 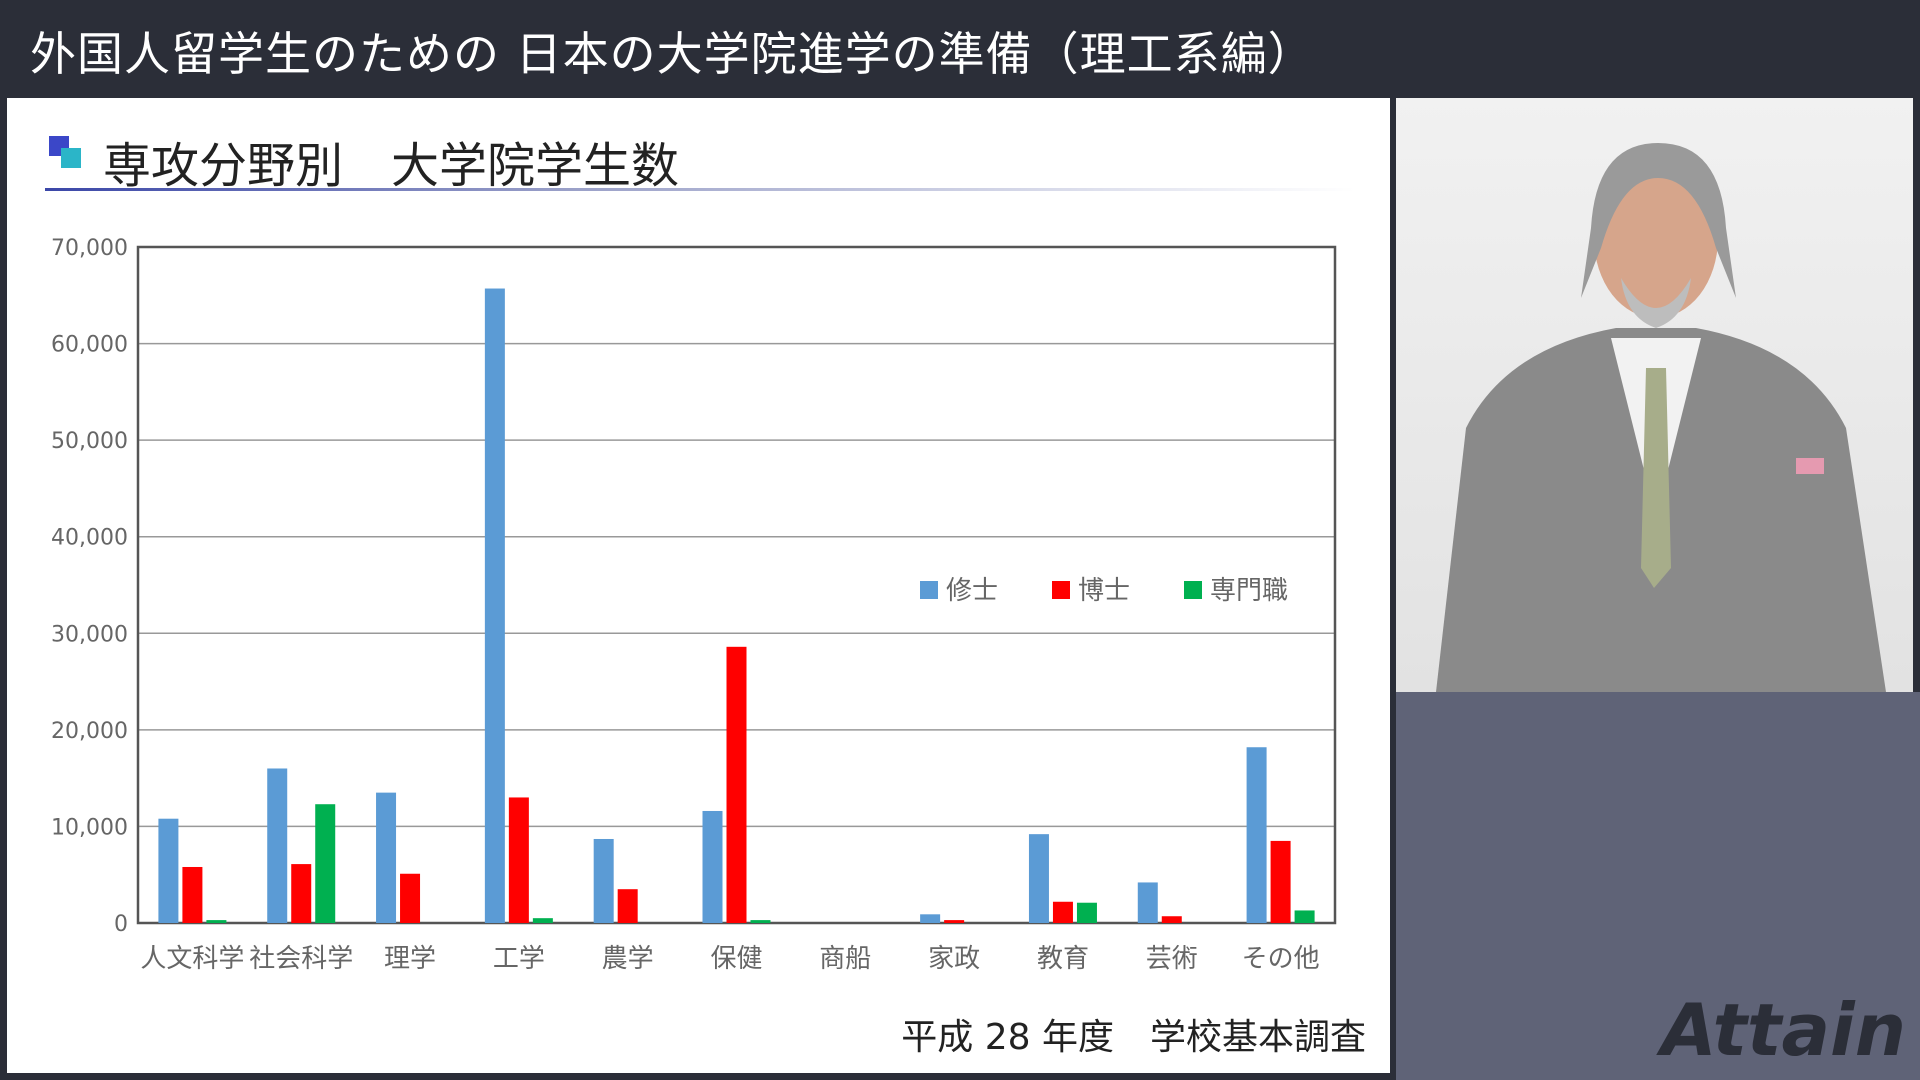 I want to click on y-tick-label: 70,000, so click(x=89, y=248).